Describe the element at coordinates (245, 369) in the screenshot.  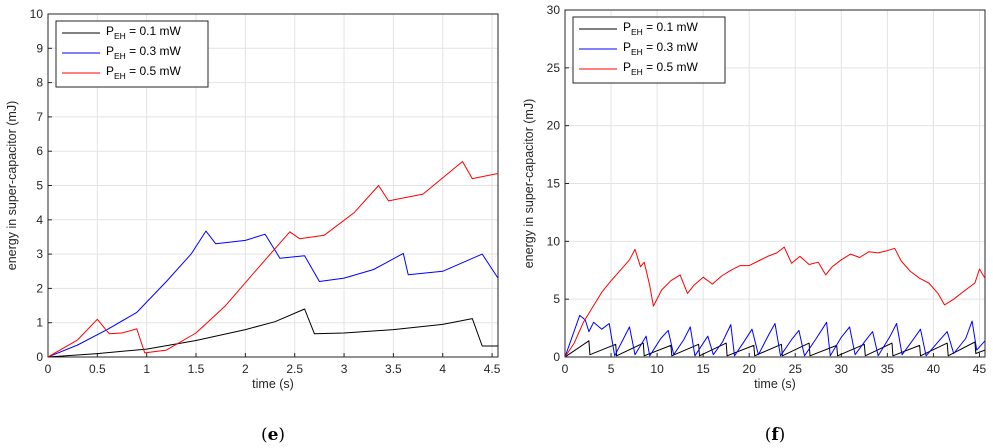
I see `x-tick-label: 2` at that location.